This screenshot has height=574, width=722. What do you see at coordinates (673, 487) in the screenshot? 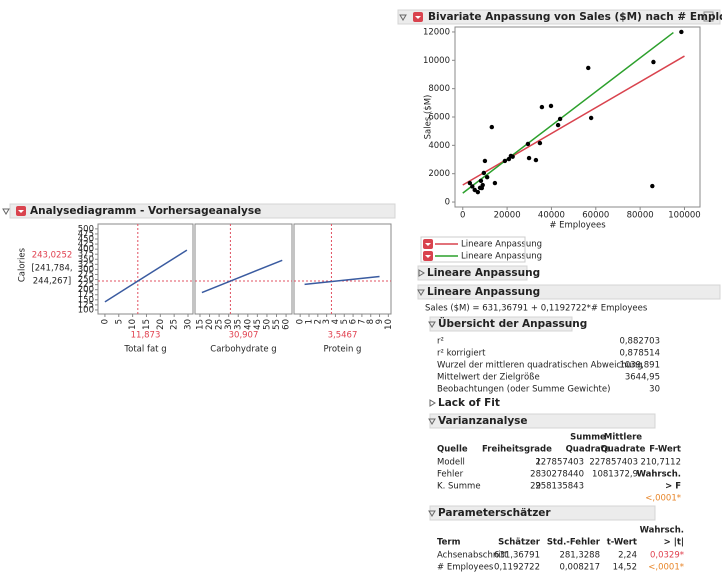
I see `column-header: > F` at bounding box center [673, 487].